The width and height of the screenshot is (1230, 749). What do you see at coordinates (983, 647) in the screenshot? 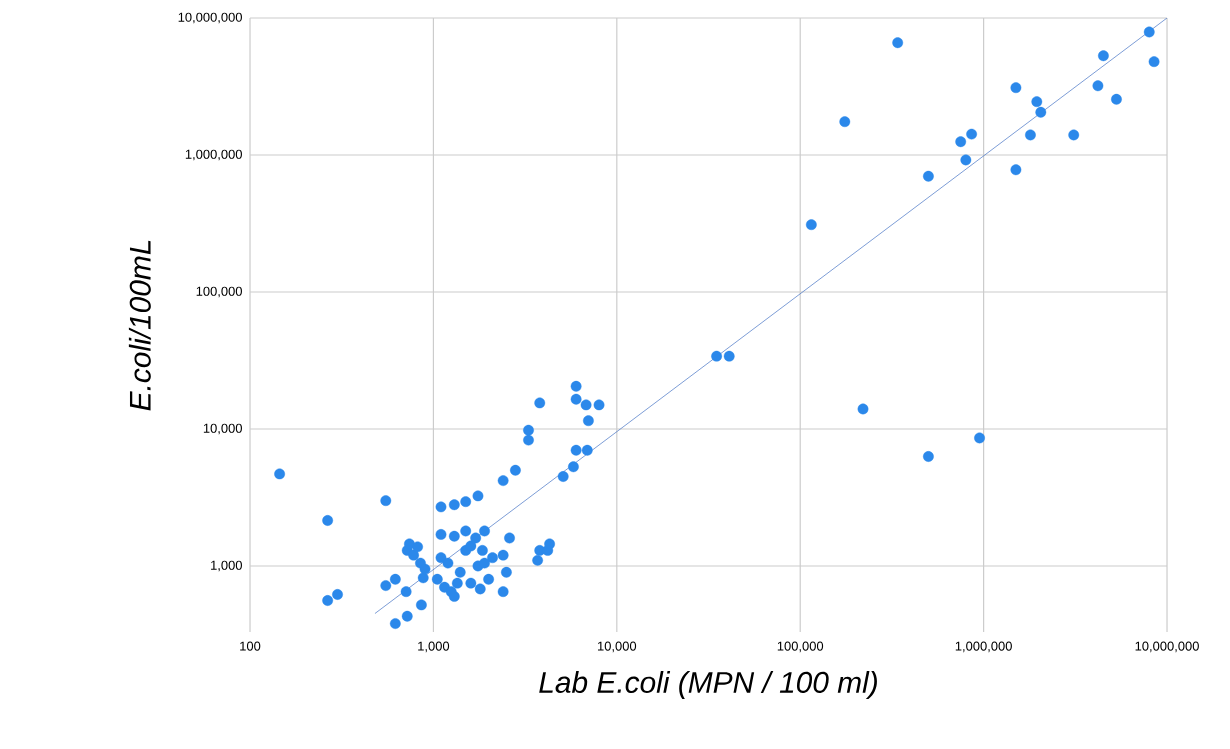
I see `x-tick-label: 1,000,000` at bounding box center [983, 647].